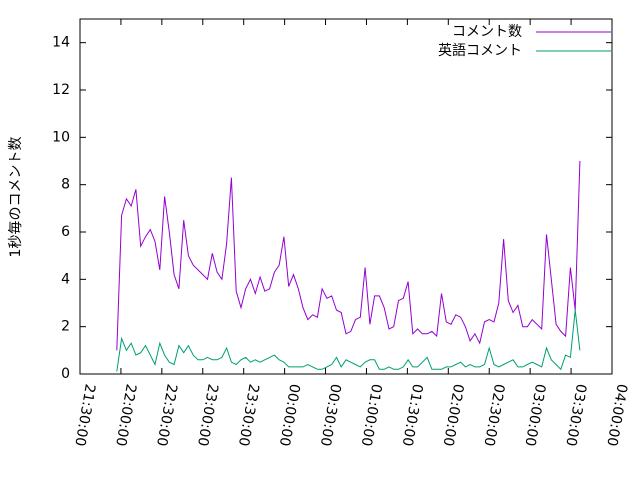 This screenshot has height=480, width=640. What do you see at coordinates (65, 327) in the screenshot?
I see `y-tick-label: 2` at bounding box center [65, 327].